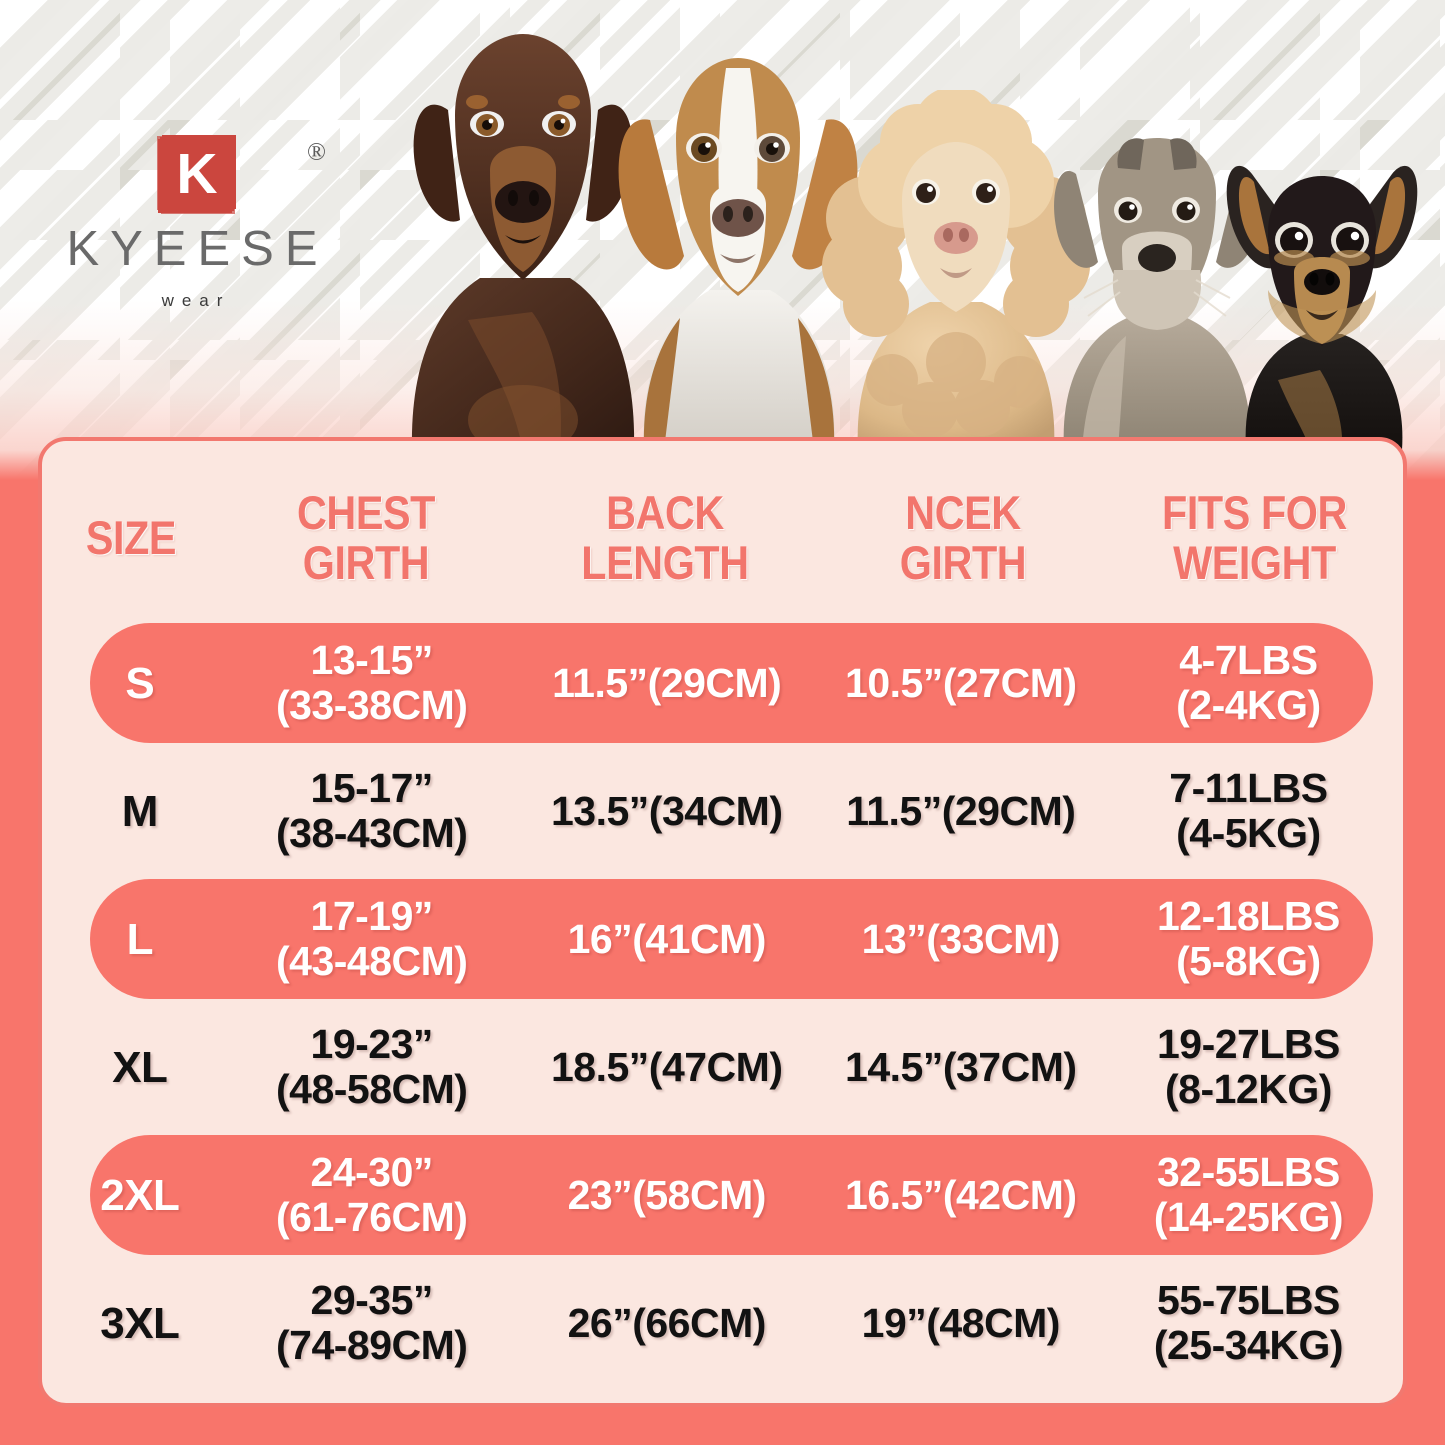  Describe the element at coordinates (667, 682) in the screenshot. I see `cell-back-length: 11.5”(29CM)` at that location.